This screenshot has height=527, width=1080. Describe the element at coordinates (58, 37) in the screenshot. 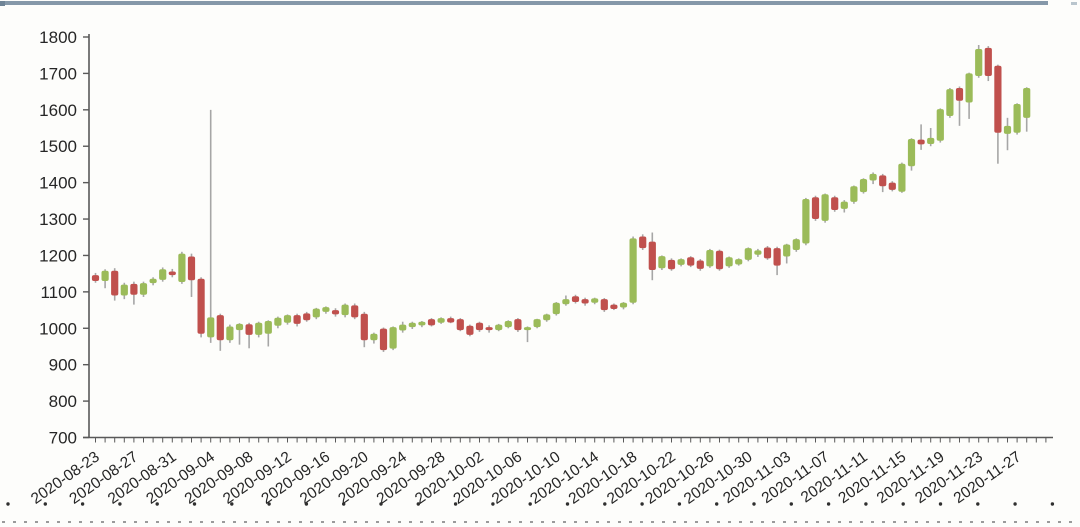

I see `y-tick-label: 1800` at that location.